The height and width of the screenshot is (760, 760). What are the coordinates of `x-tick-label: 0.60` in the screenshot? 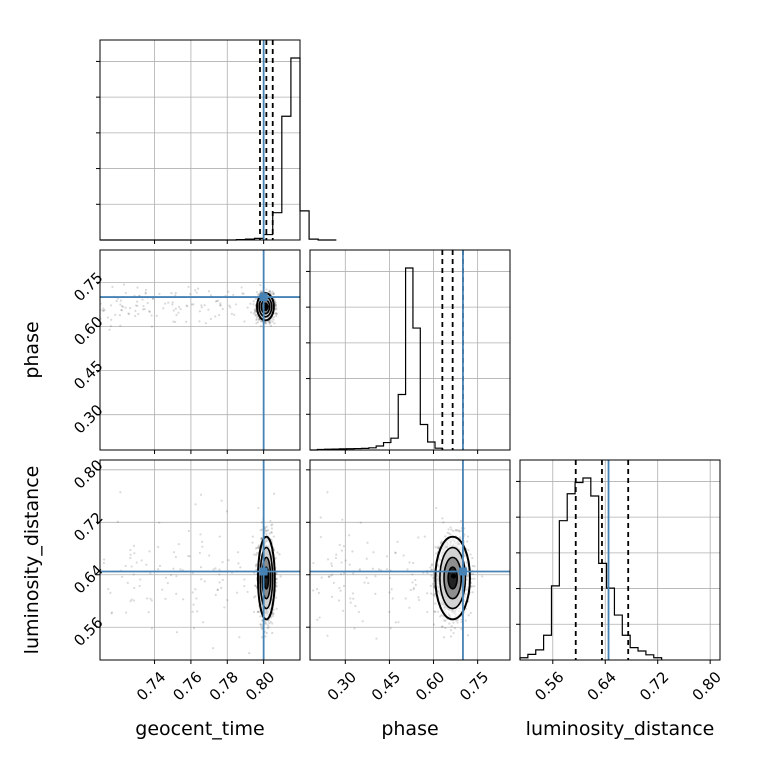 It's located at (430, 686).